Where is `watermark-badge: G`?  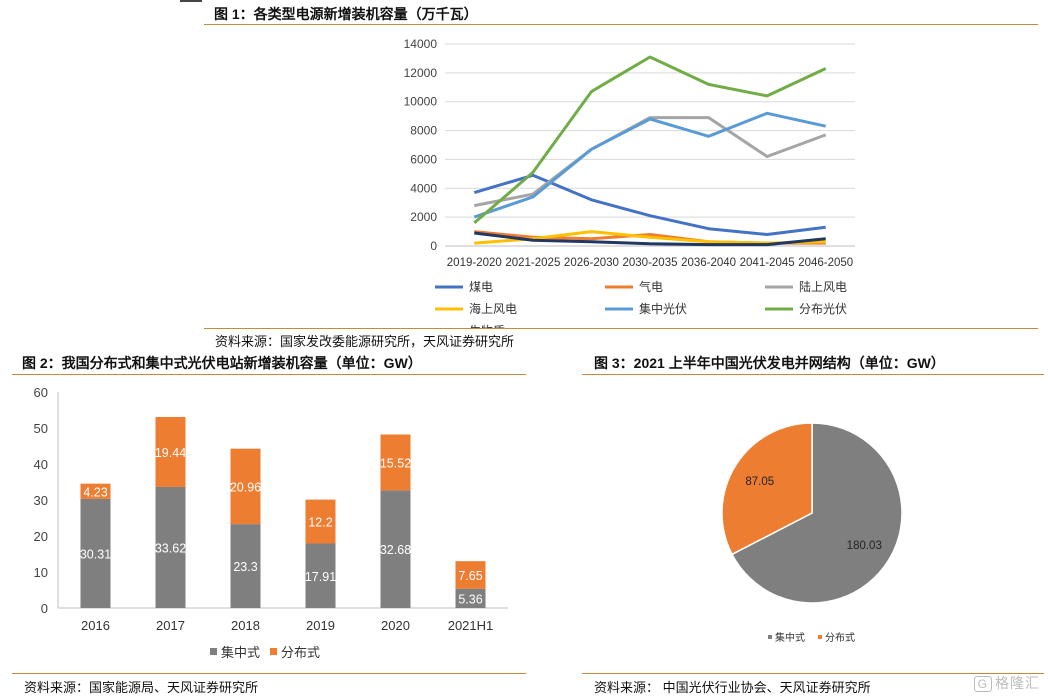
watermark-badge: G is located at coordinates (982, 684).